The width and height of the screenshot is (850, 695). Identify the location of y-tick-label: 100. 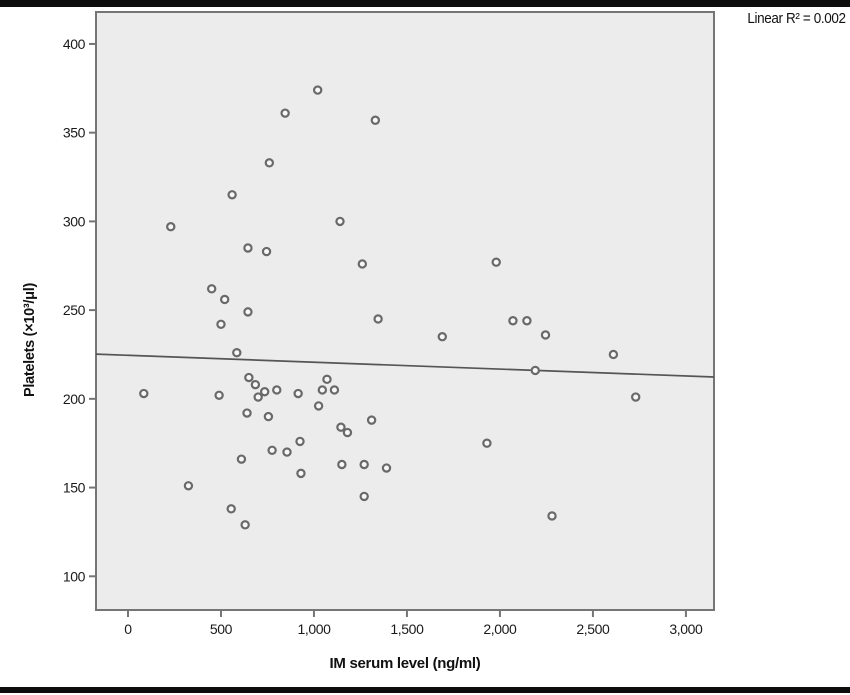
(74, 576).